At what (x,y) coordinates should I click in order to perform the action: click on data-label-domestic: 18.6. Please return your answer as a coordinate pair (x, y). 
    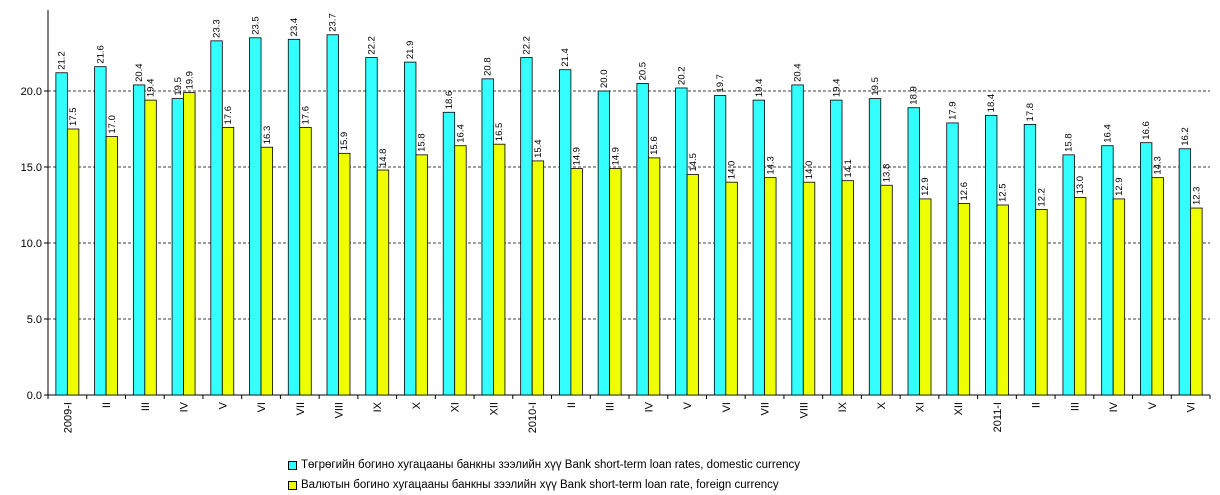
    Looking at the image, I should click on (449, 100).